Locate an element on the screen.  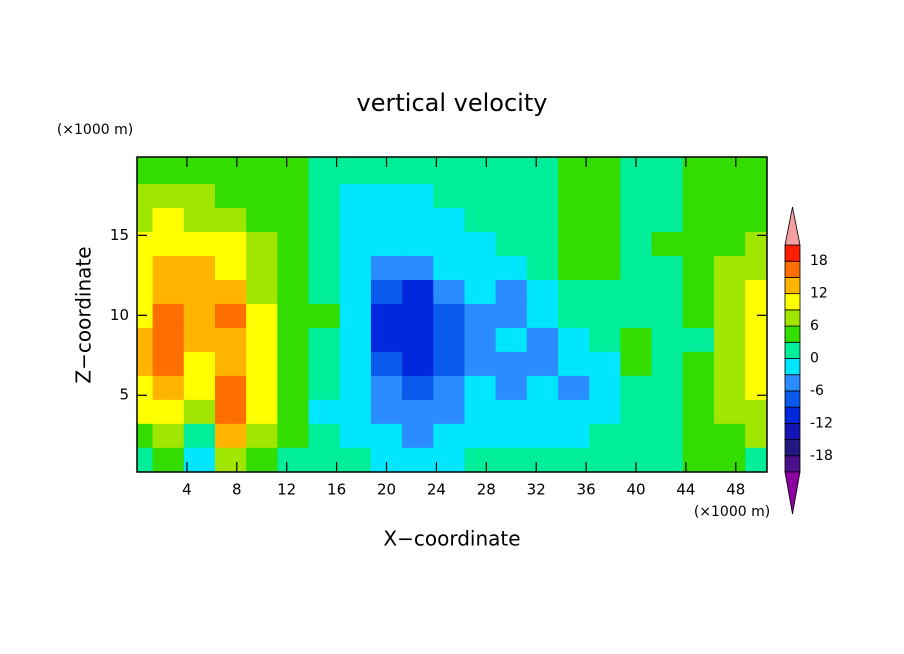
colorbar: -18 -12 -6 0 6 12 18 is located at coordinates (808, 360).